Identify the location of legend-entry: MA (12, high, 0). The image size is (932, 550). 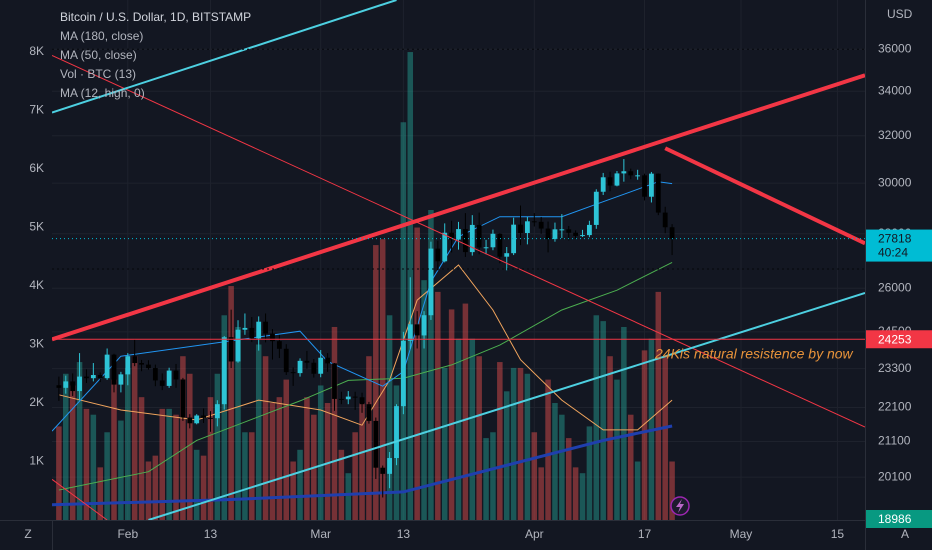
(102, 93).